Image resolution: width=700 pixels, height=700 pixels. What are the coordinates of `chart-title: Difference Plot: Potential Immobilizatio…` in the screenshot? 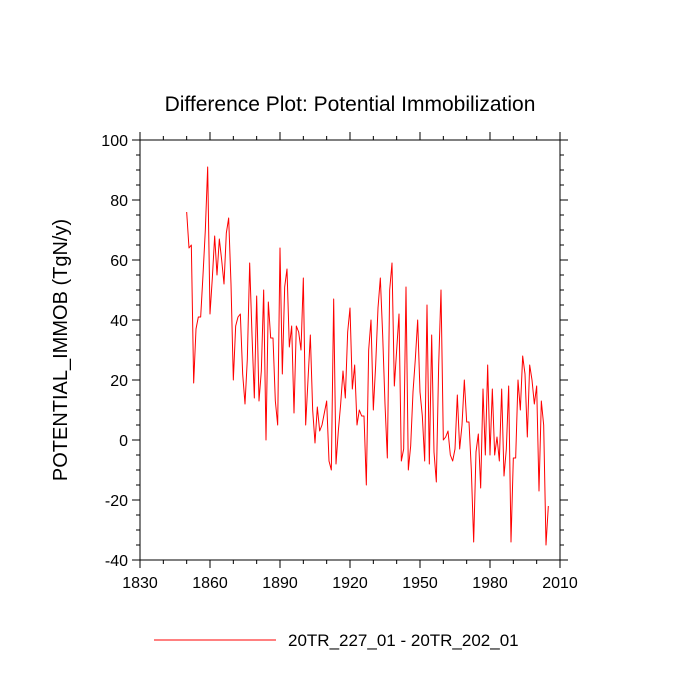 It's located at (350, 104).